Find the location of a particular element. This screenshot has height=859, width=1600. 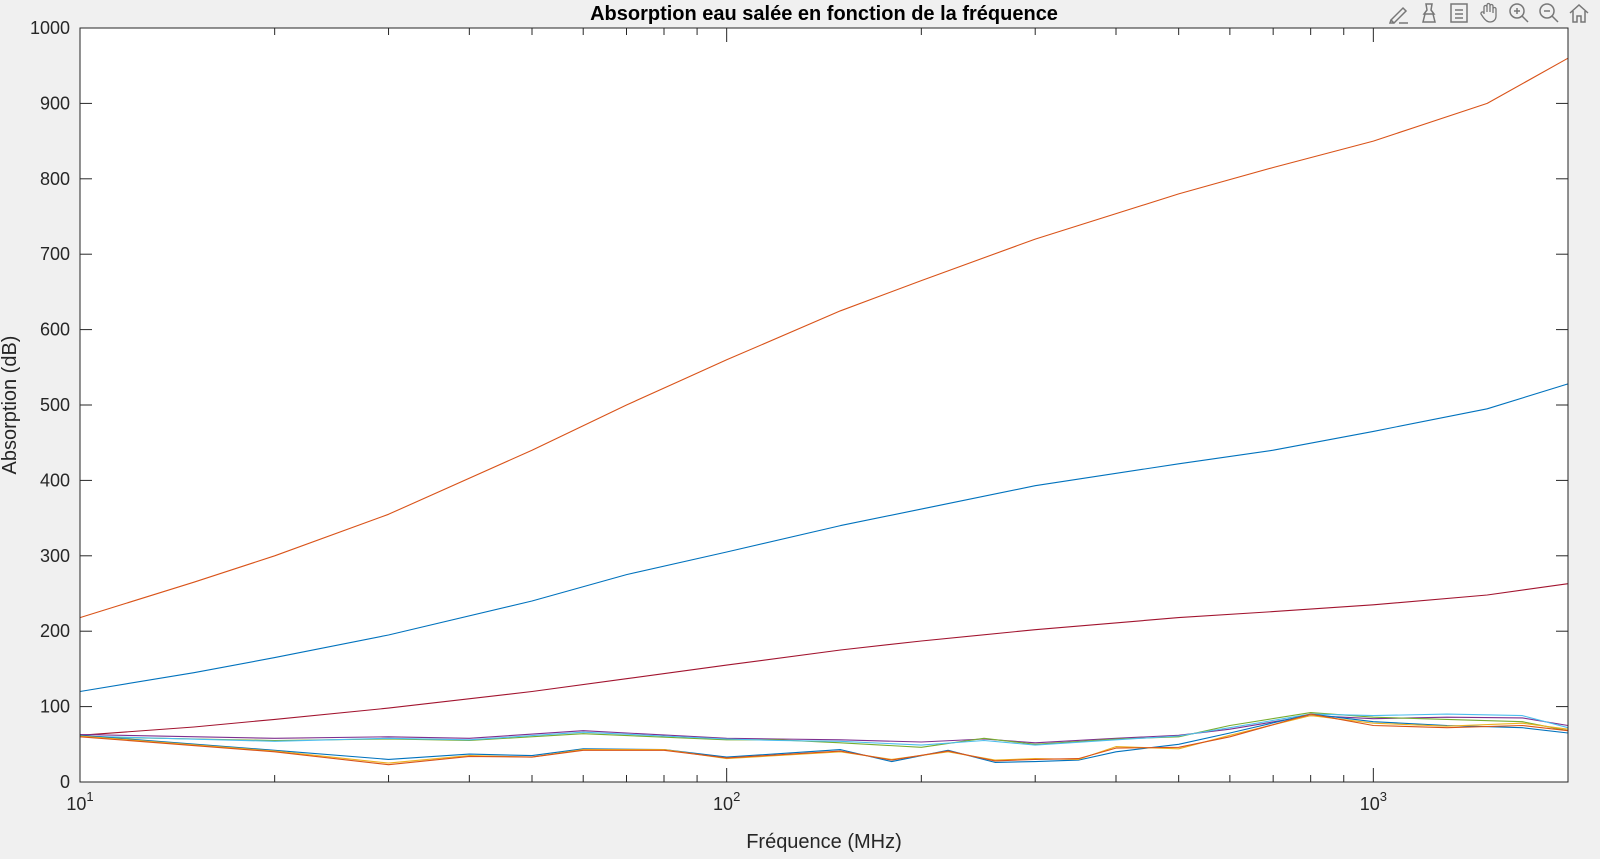

figure-toolbar is located at coordinates (1489, 13).